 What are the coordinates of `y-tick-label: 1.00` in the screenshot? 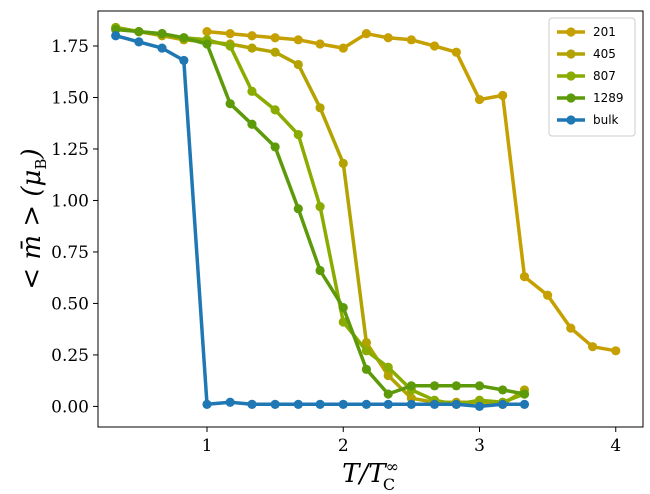 It's located at (70, 201).